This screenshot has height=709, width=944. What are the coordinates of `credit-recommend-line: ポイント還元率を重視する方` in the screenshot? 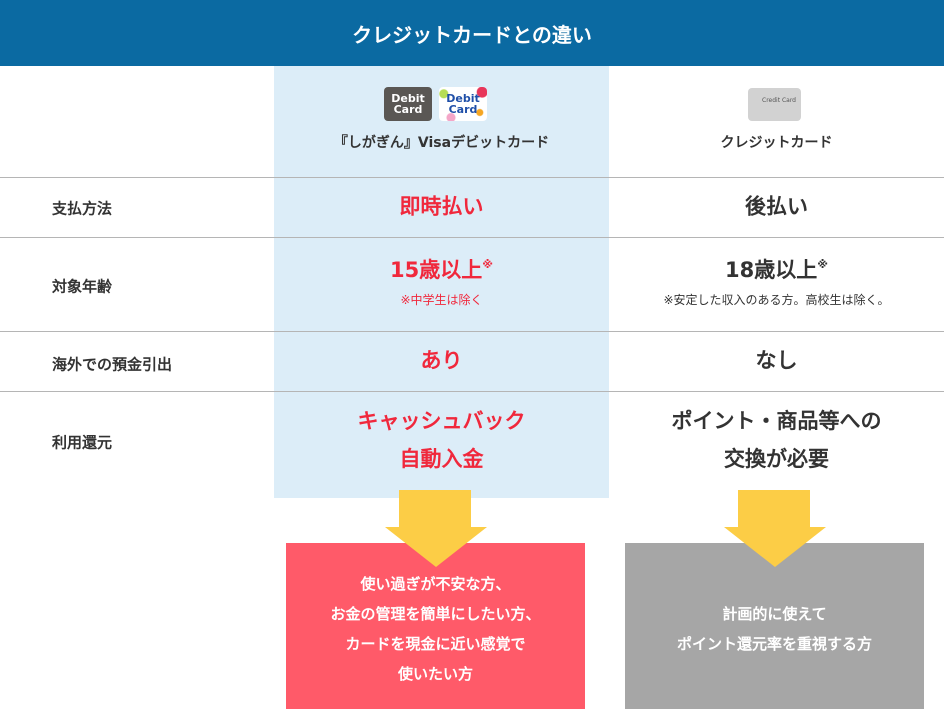 It's located at (774, 644).